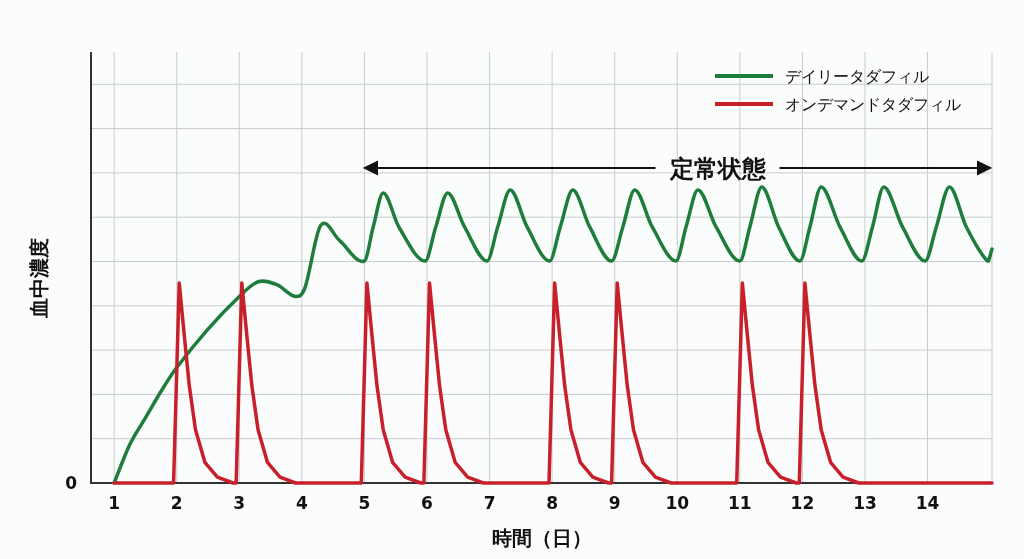  What do you see at coordinates (802, 503) in the screenshot?
I see `x-tick-label: 12` at bounding box center [802, 503].